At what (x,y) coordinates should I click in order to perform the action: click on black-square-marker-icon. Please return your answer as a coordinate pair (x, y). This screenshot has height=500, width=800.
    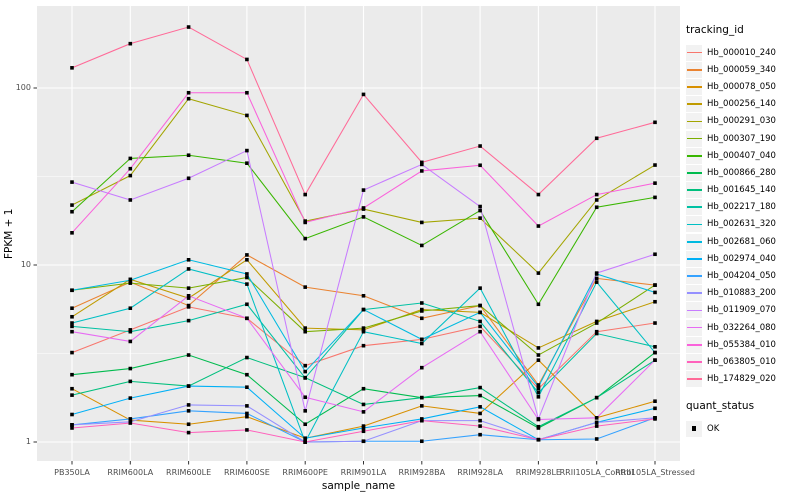
    Looking at the image, I should click on (694, 428).